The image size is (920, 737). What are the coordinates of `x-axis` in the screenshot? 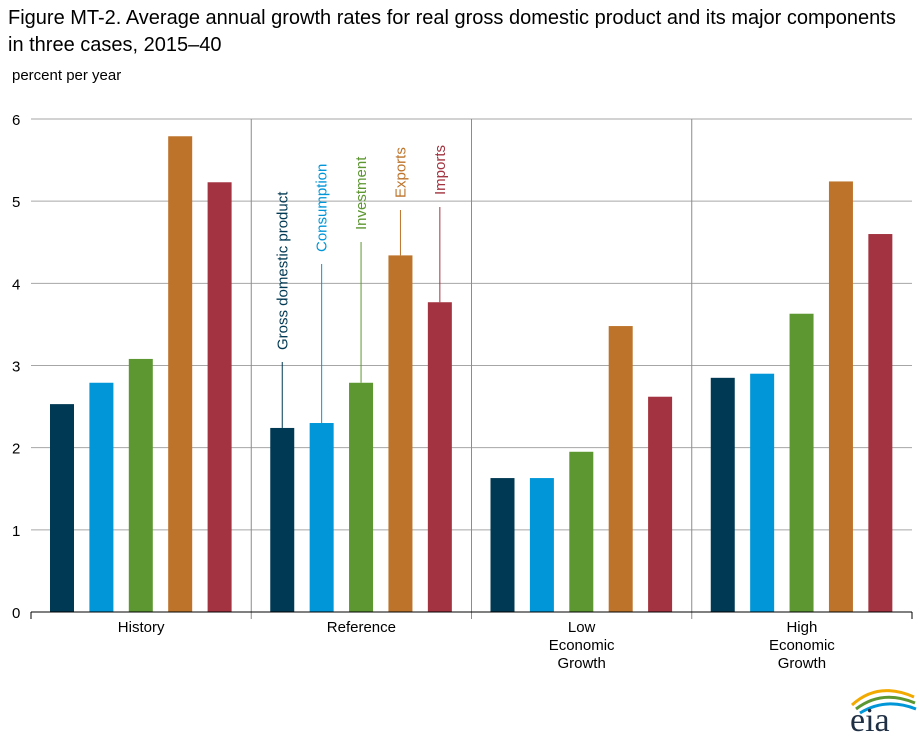 It's located at (471, 615).